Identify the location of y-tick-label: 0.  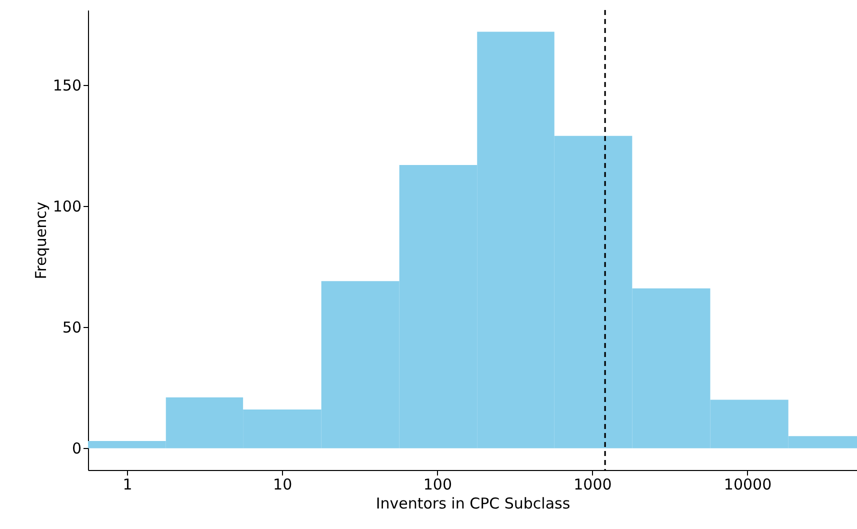
(77, 449).